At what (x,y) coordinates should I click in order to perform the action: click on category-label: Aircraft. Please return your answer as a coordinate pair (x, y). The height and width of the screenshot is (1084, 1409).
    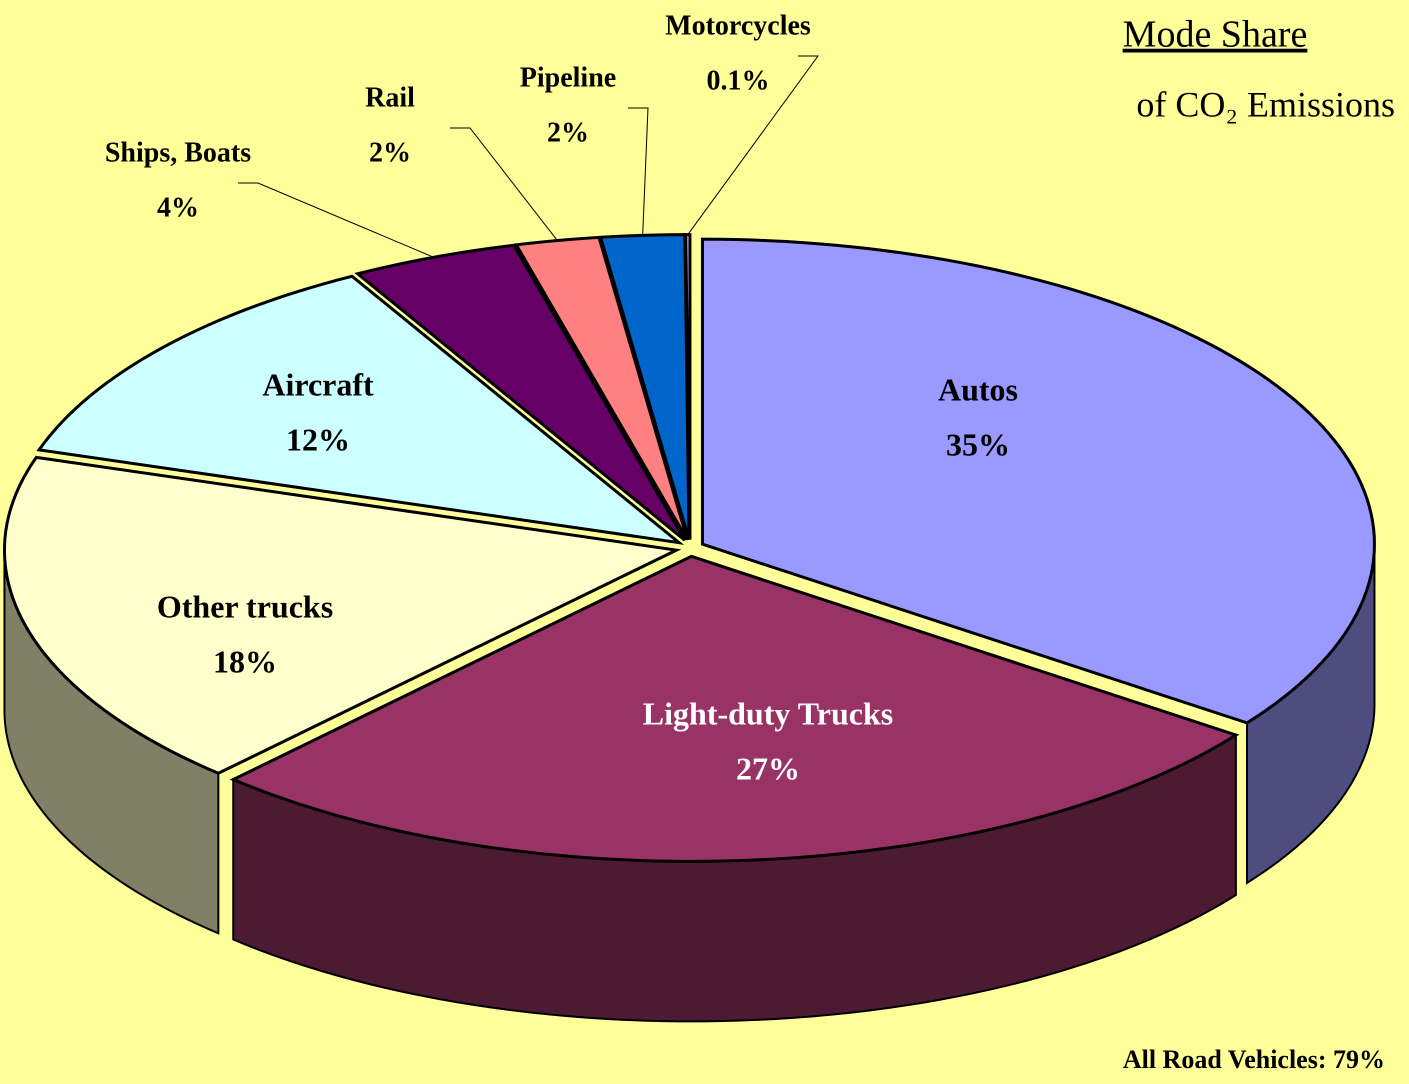
    Looking at the image, I should click on (318, 384).